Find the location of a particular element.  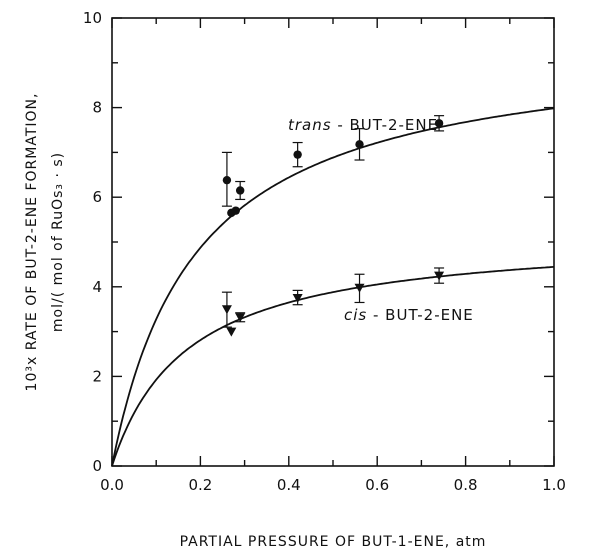

x-tick-label: 0.2 is located at coordinates (200, 485).